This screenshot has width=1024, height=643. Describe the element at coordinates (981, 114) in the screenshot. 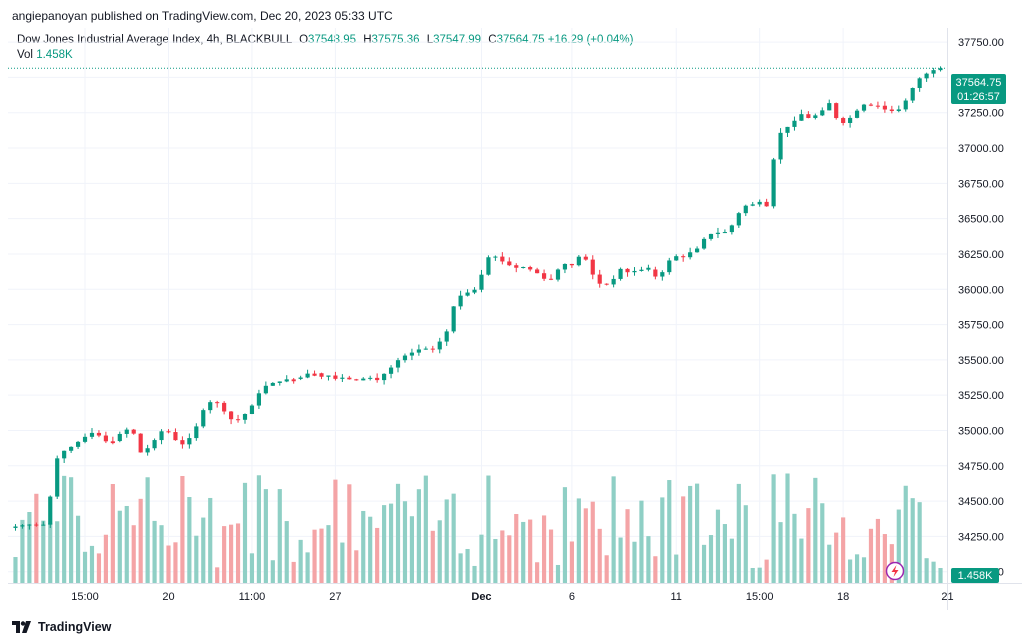

I see `price-axis-tick-label: 37250.00` at that location.